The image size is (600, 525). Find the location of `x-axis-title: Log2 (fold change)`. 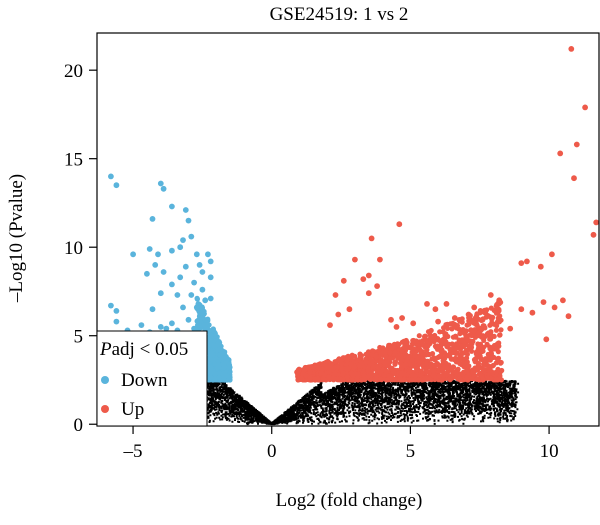

x-axis-title: Log2 (fold change) is located at coordinates (349, 500).